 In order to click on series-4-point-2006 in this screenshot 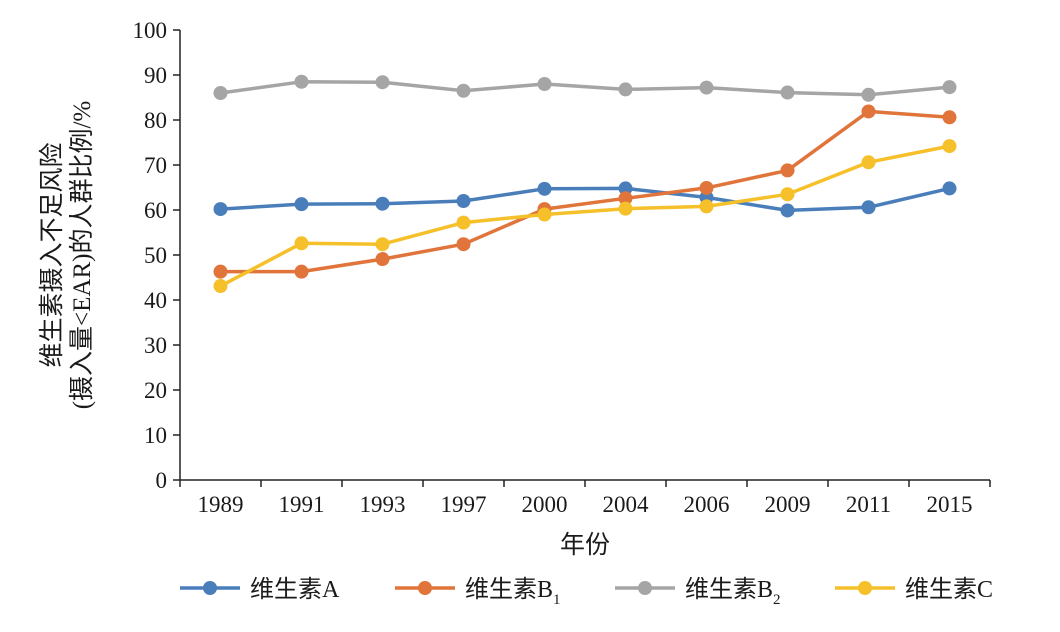, I will do `click(706, 206)`.